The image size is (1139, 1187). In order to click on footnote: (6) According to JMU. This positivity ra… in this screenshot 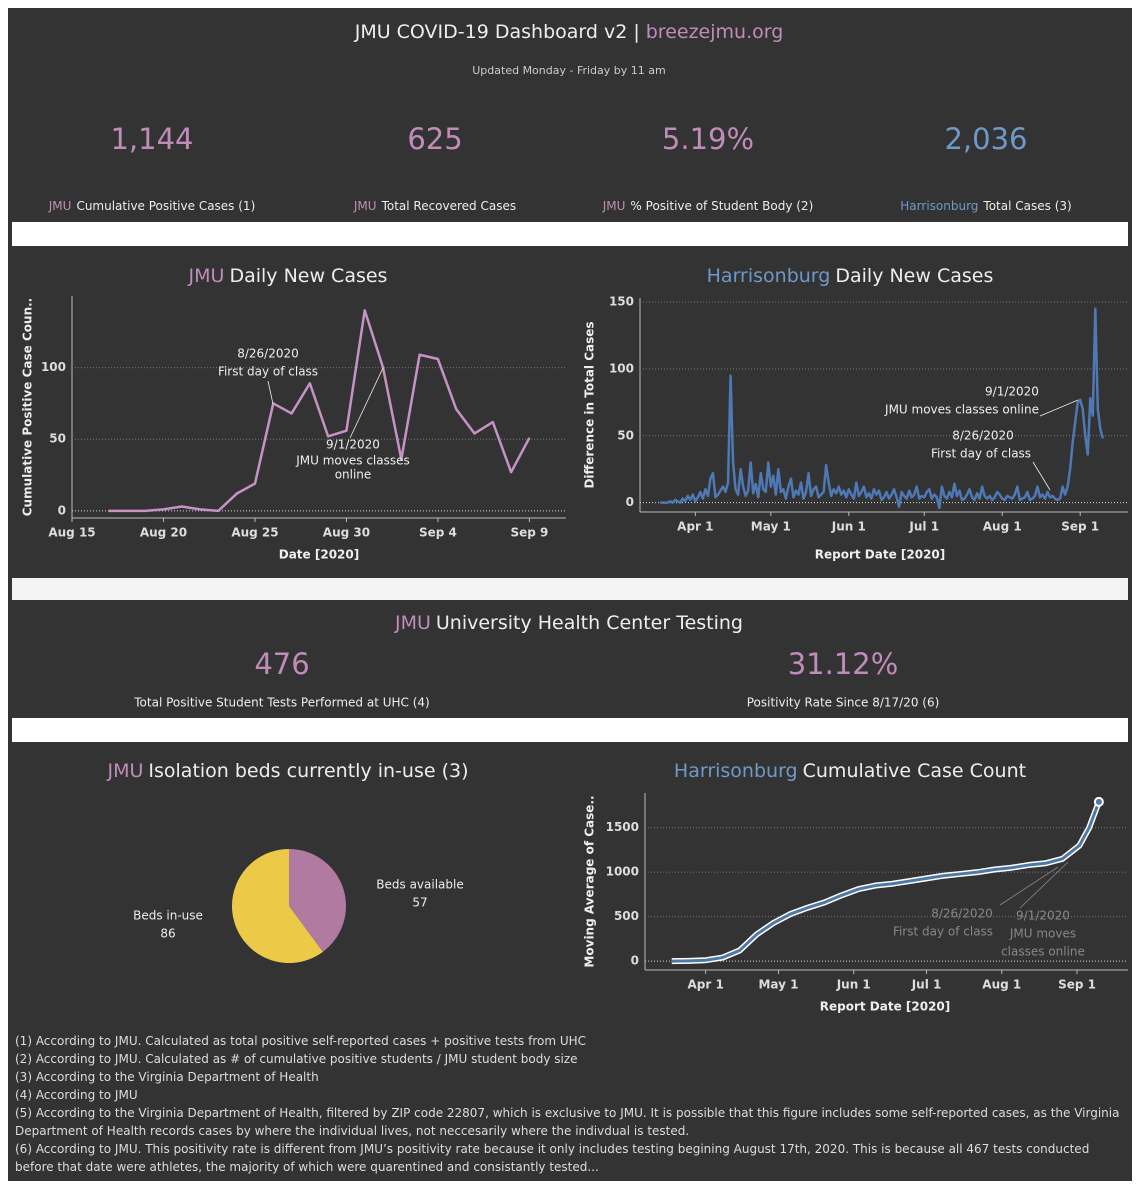, I will do `click(552, 1158)`.